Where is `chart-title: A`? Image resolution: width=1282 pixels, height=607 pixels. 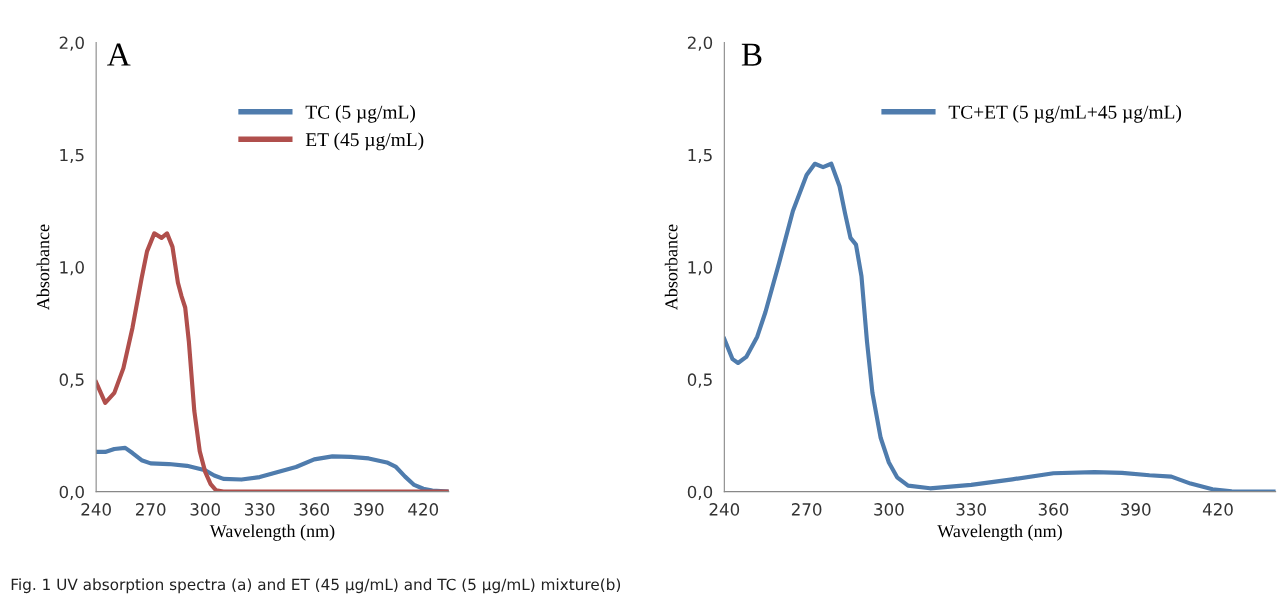
chart-title: A is located at coordinates (119, 54).